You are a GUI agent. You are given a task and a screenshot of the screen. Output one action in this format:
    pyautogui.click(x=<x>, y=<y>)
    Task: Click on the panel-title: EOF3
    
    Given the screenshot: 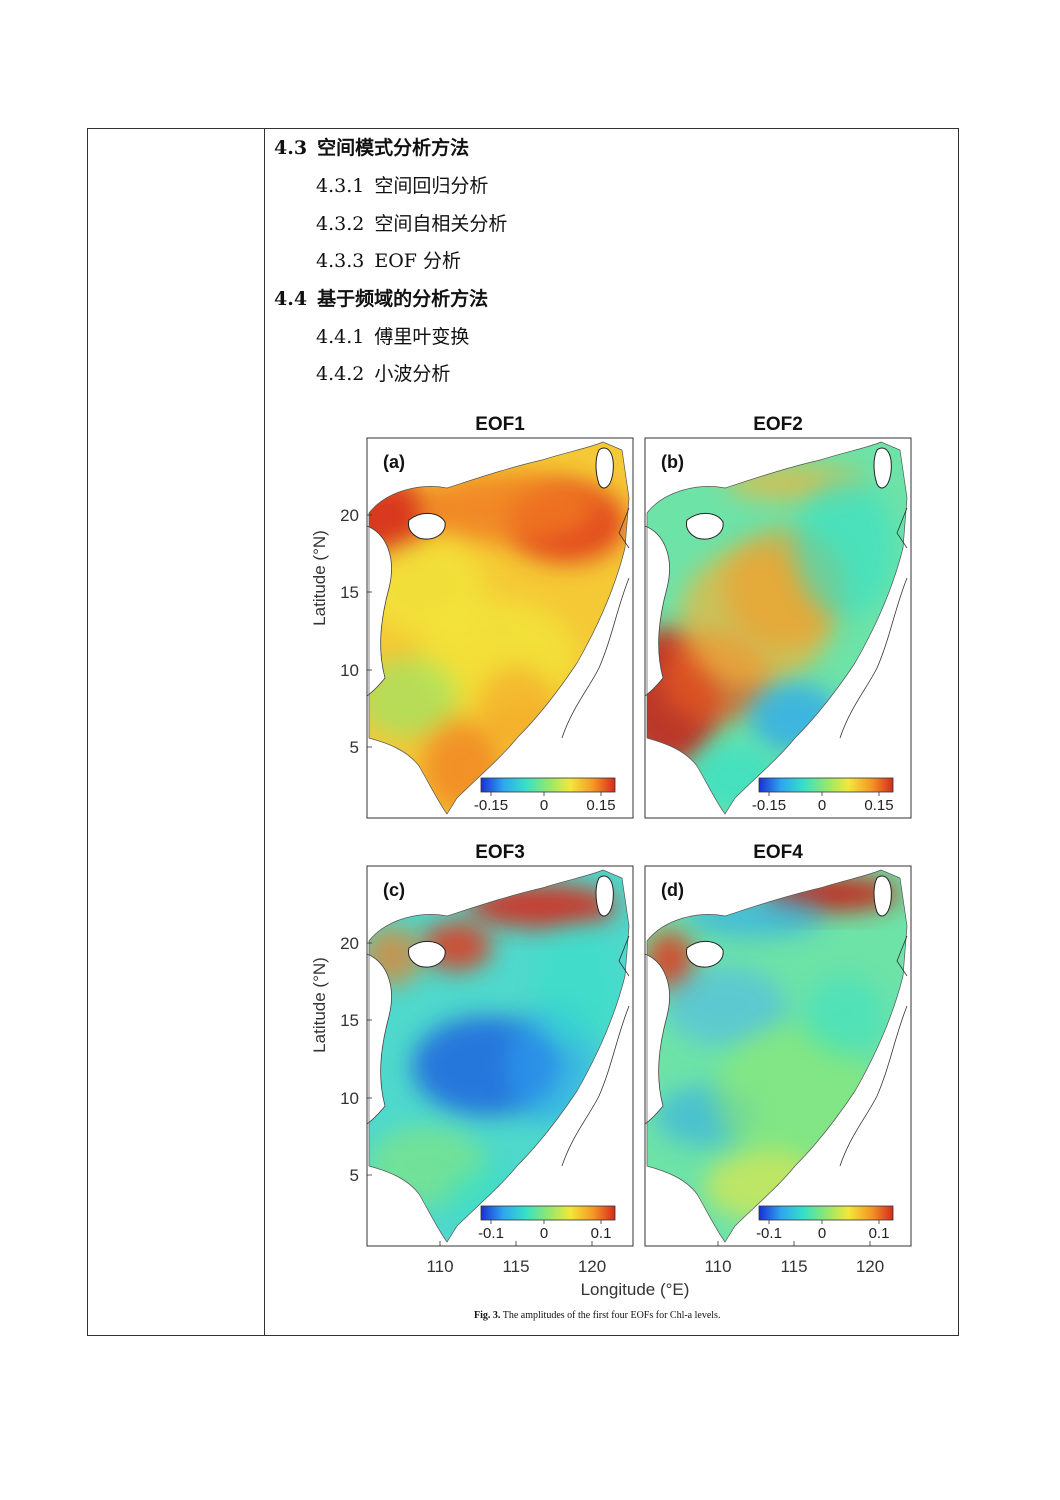 What is the action you would take?
    pyautogui.click(x=500, y=852)
    